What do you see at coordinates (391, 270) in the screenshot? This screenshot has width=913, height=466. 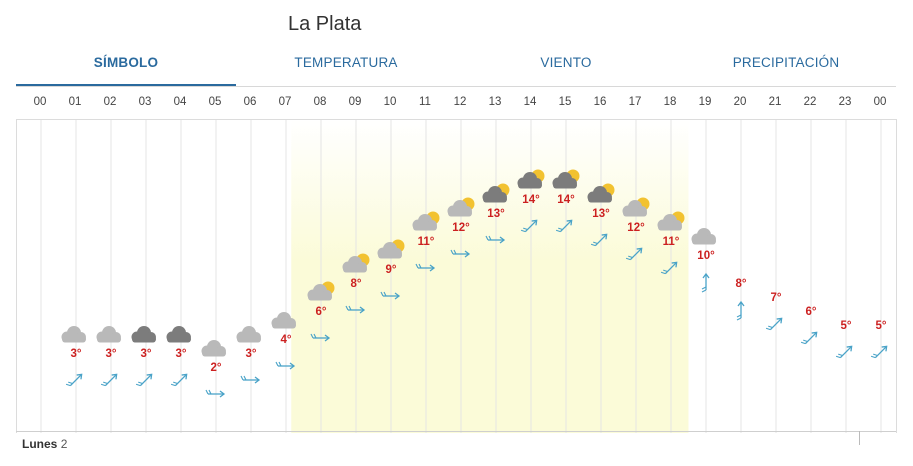 I see `temperature-label: 9°` at bounding box center [391, 270].